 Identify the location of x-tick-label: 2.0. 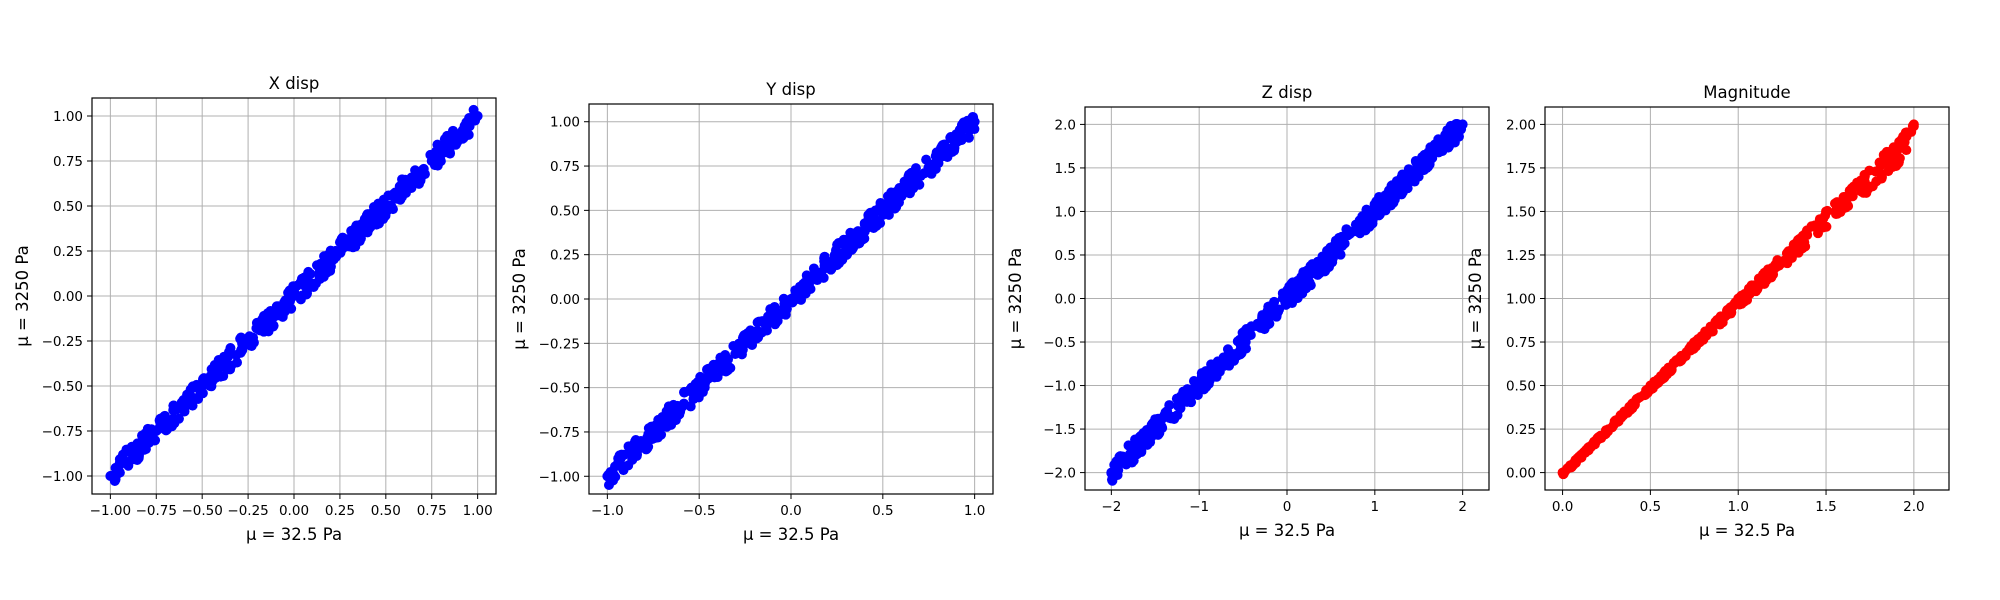
(1913, 507).